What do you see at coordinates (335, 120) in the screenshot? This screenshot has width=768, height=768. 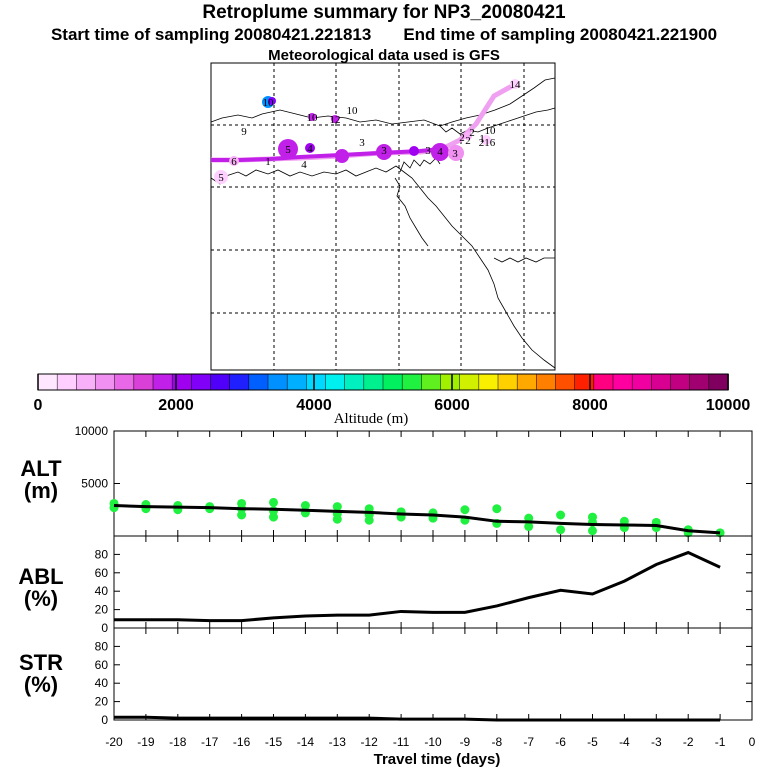 I see `cluster-label: 12` at bounding box center [335, 120].